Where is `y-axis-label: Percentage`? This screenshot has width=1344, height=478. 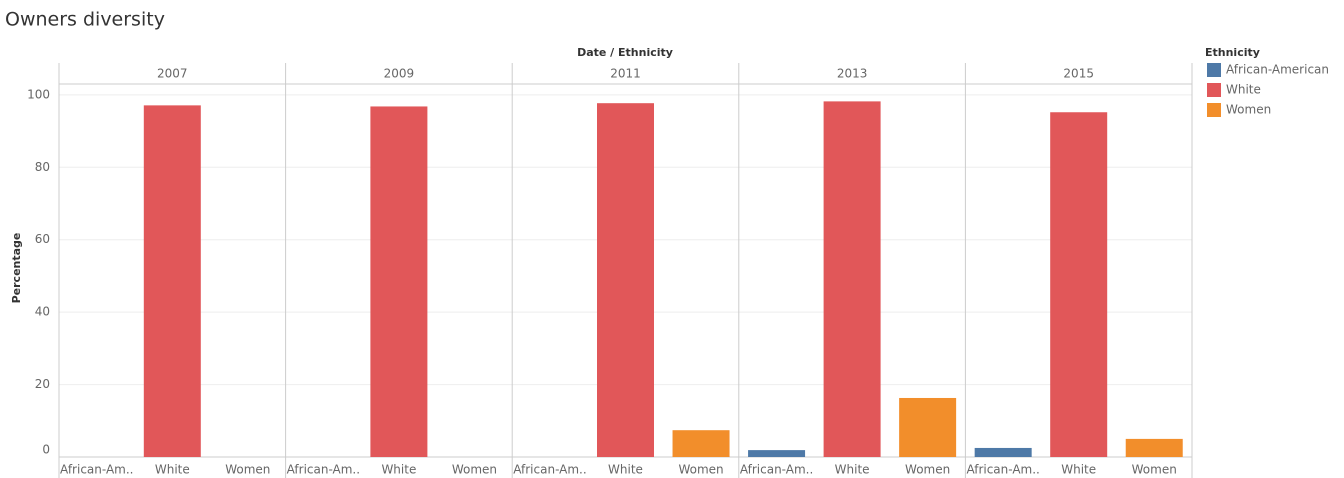 y-axis-label: Percentage is located at coordinates (16, 268).